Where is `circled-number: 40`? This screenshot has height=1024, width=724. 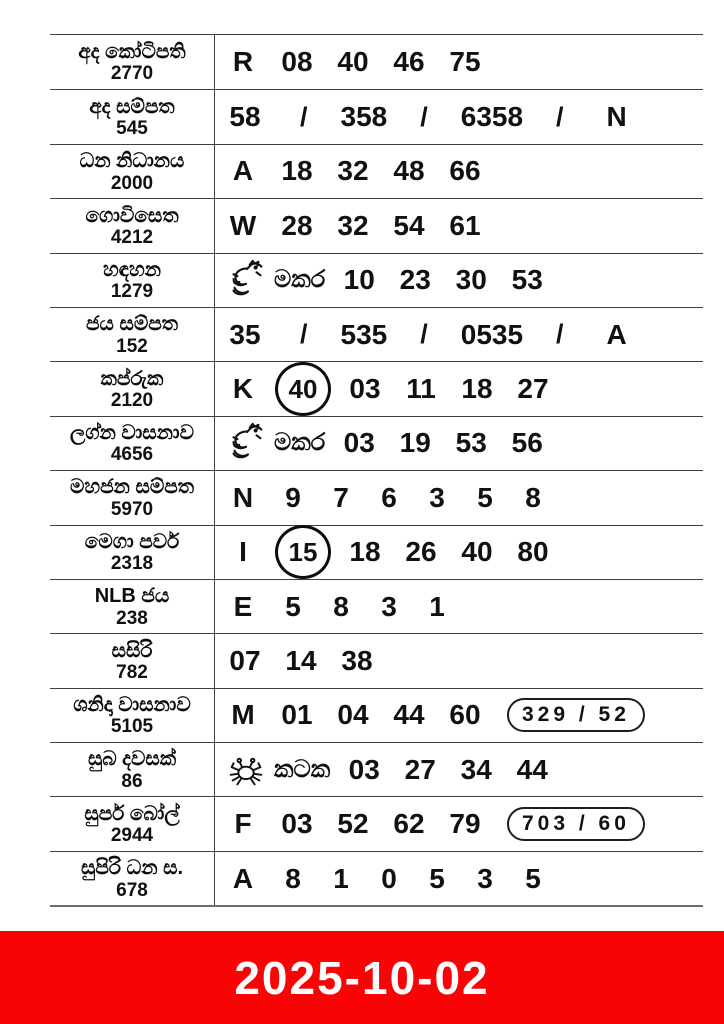 circled-number: 40 is located at coordinates (303, 389).